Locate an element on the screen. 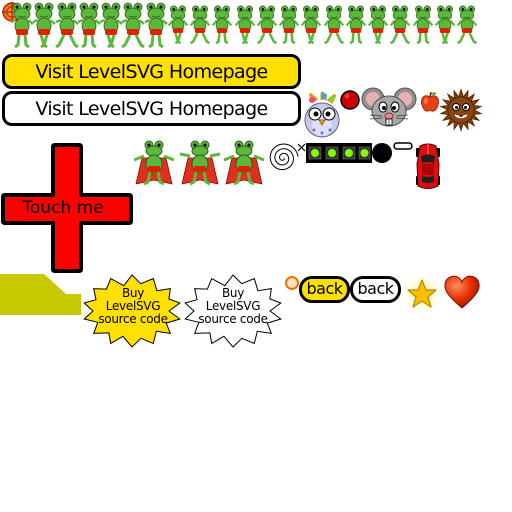 This screenshot has height=512, width=512. conveyor-belt is located at coordinates (339, 153).